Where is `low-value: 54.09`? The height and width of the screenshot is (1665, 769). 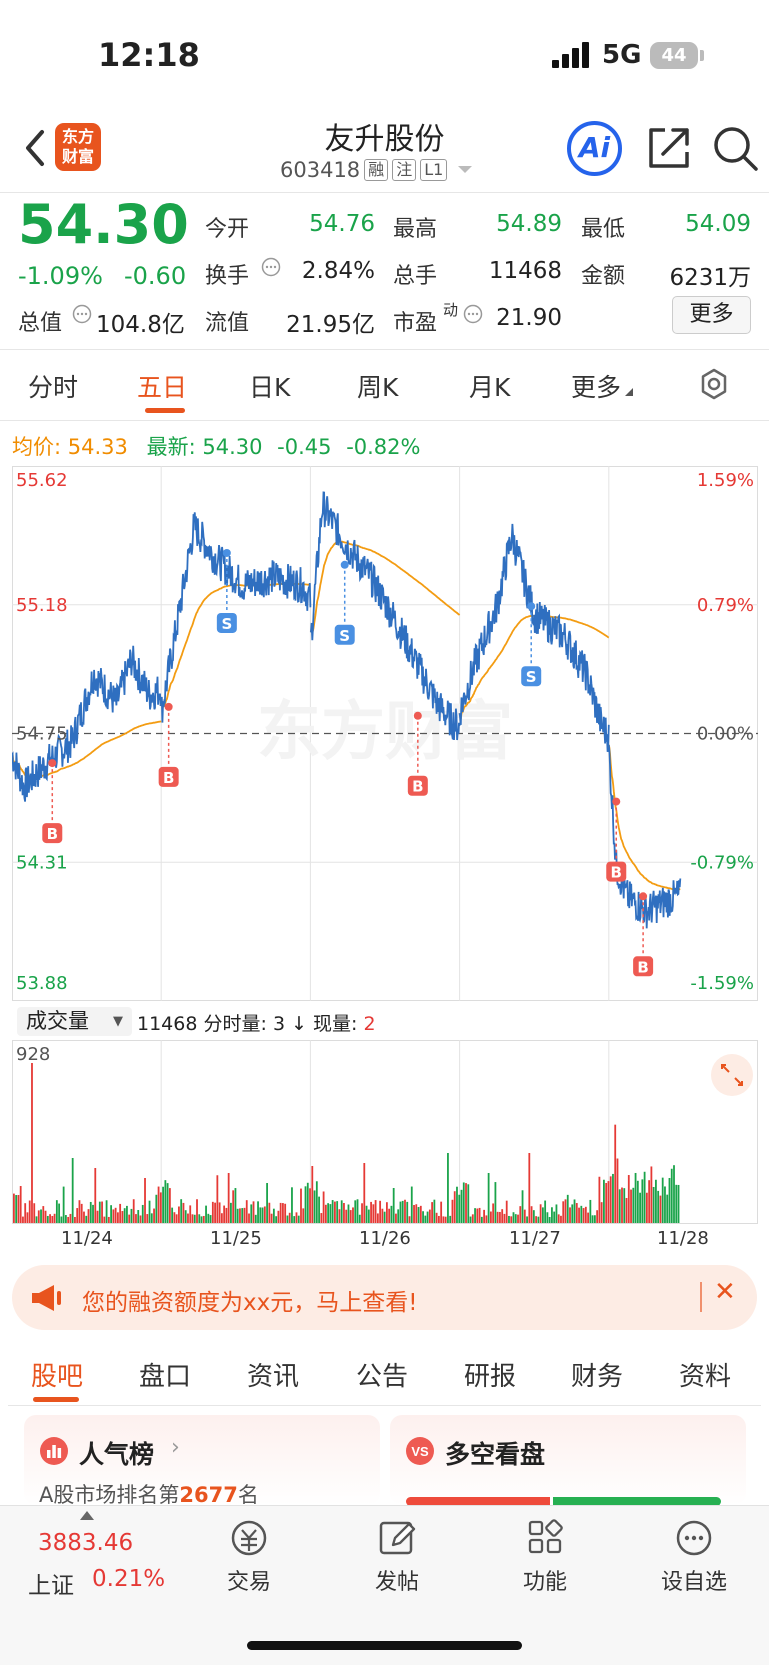
low-value: 54.09 is located at coordinates (718, 224).